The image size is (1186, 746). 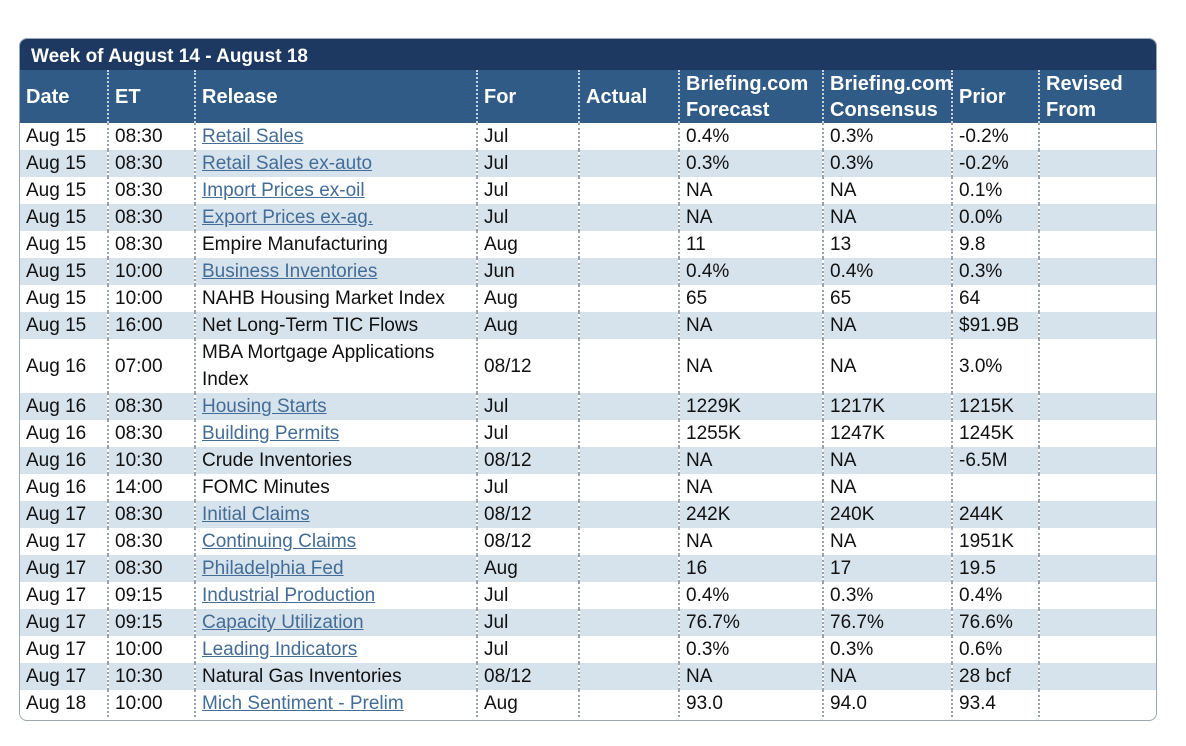 What do you see at coordinates (336, 366) in the screenshot?
I see `cell-release: MBA Mortgage Applications Index` at bounding box center [336, 366].